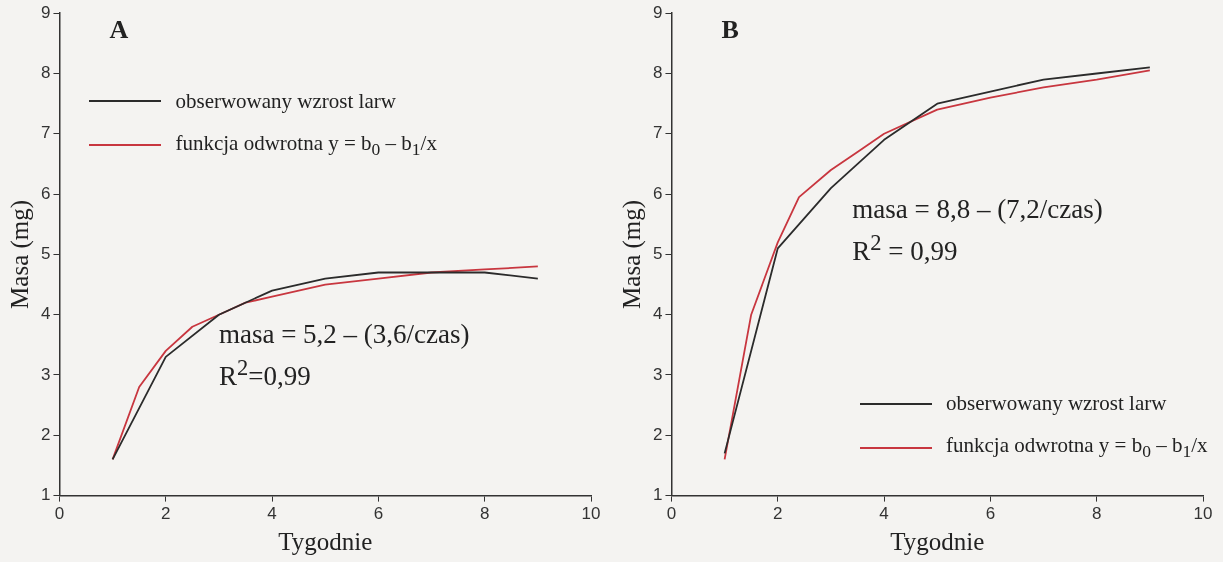 This screenshot has width=1223, height=562. I want to click on chart-title: B, so click(730, 30).